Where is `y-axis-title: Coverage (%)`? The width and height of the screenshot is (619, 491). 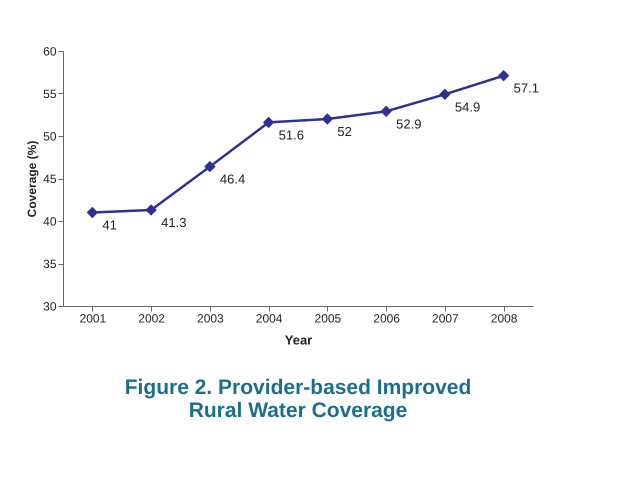 y-axis-title: Coverage (%) is located at coordinates (32, 179).